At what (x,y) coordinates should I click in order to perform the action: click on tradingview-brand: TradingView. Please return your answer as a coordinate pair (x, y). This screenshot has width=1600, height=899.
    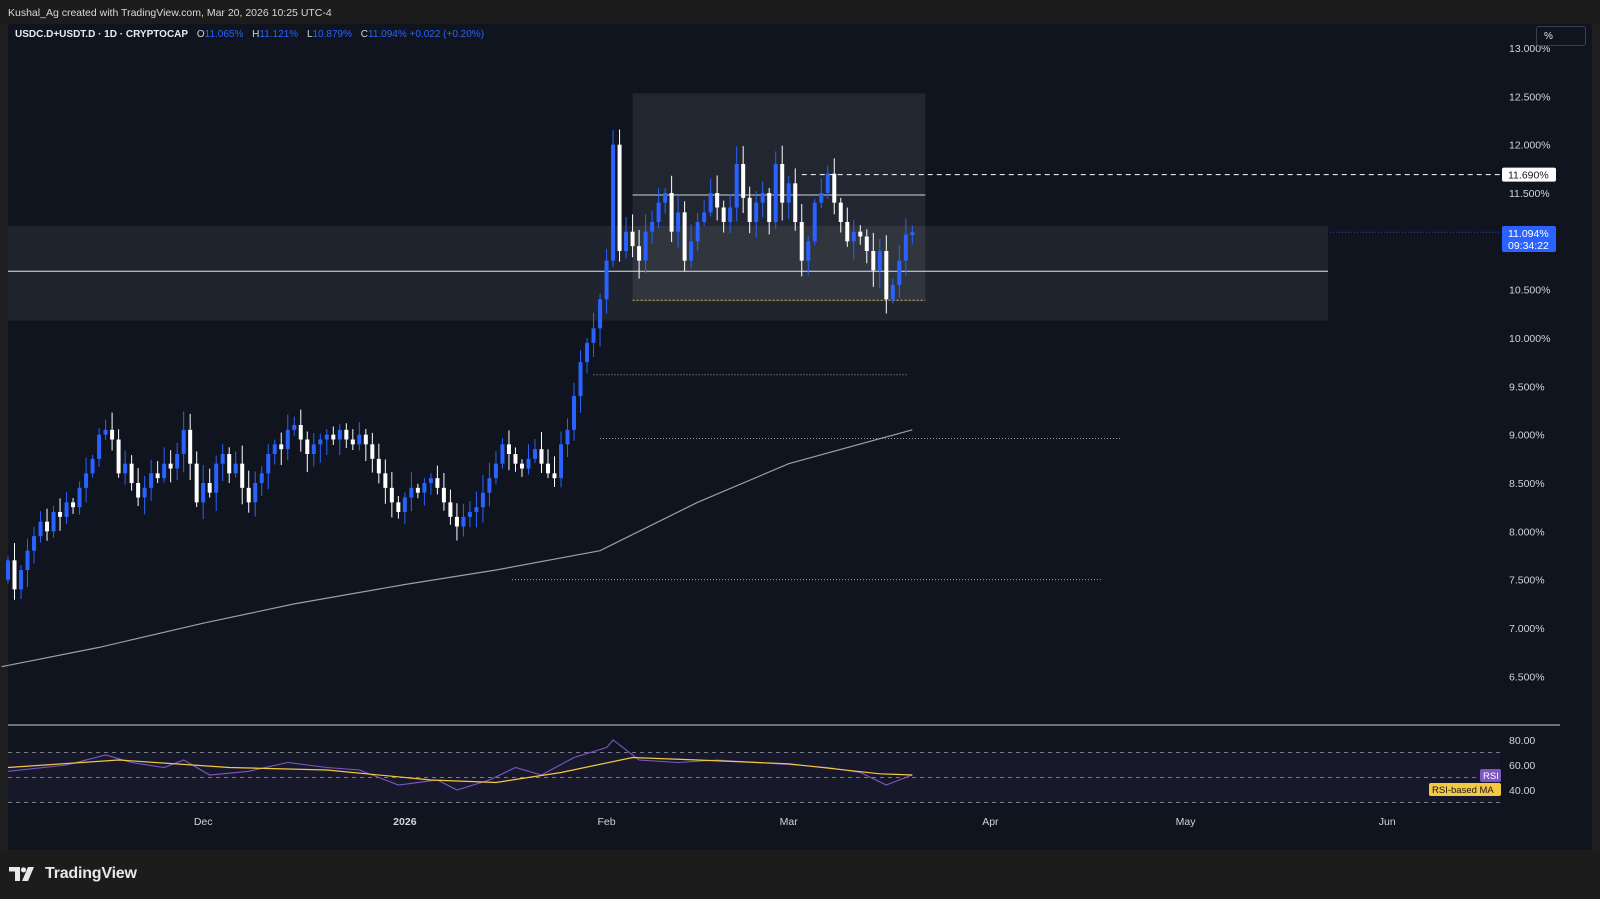
    Looking at the image, I should click on (73, 874).